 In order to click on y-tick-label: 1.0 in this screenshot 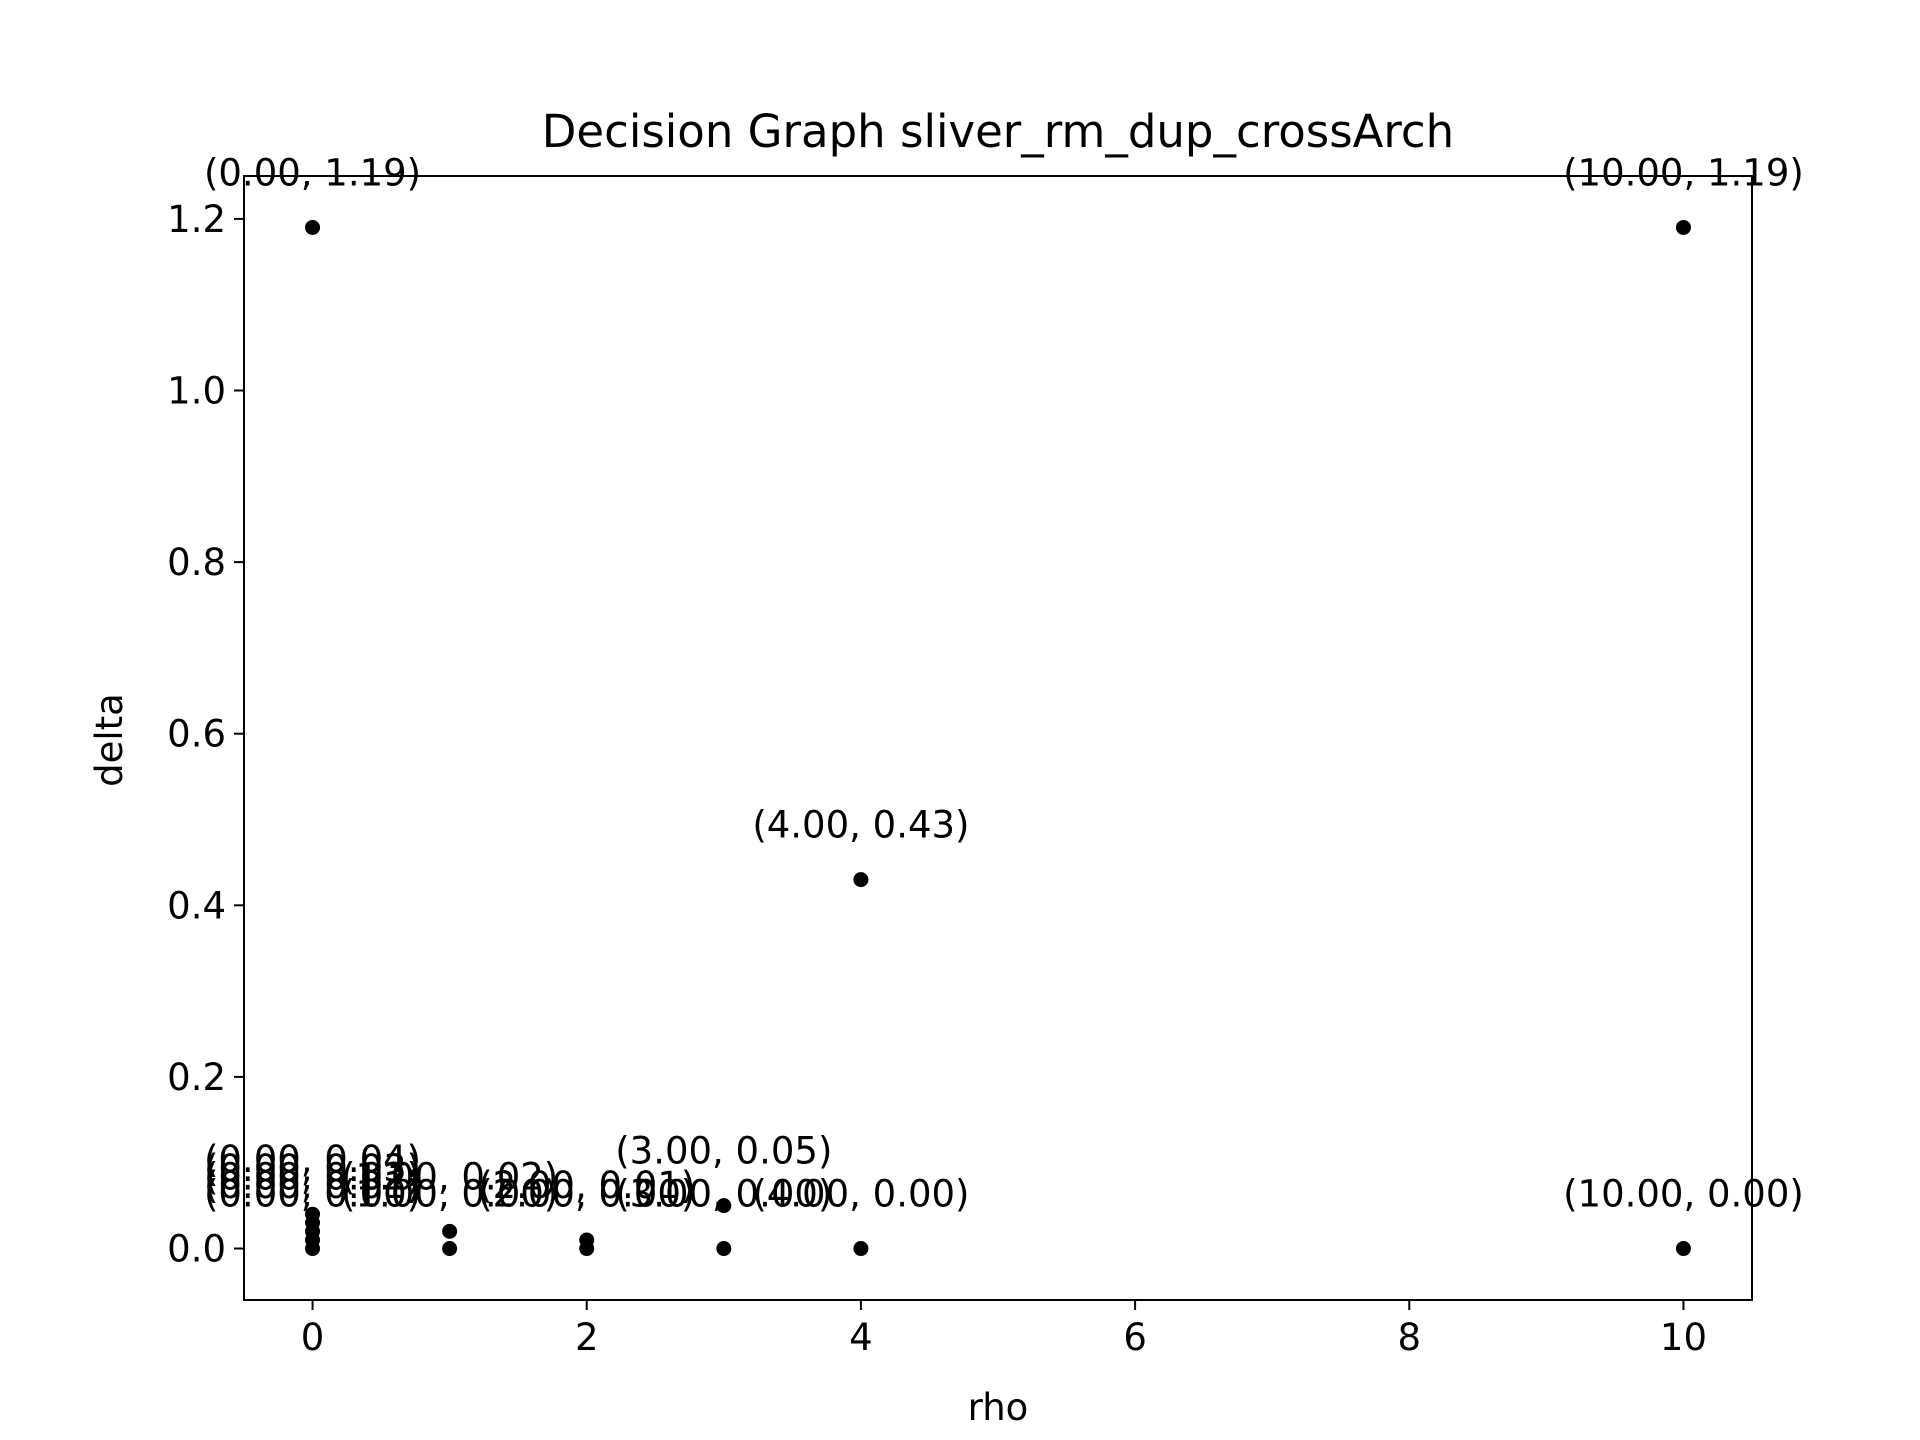, I will do `click(196, 391)`.